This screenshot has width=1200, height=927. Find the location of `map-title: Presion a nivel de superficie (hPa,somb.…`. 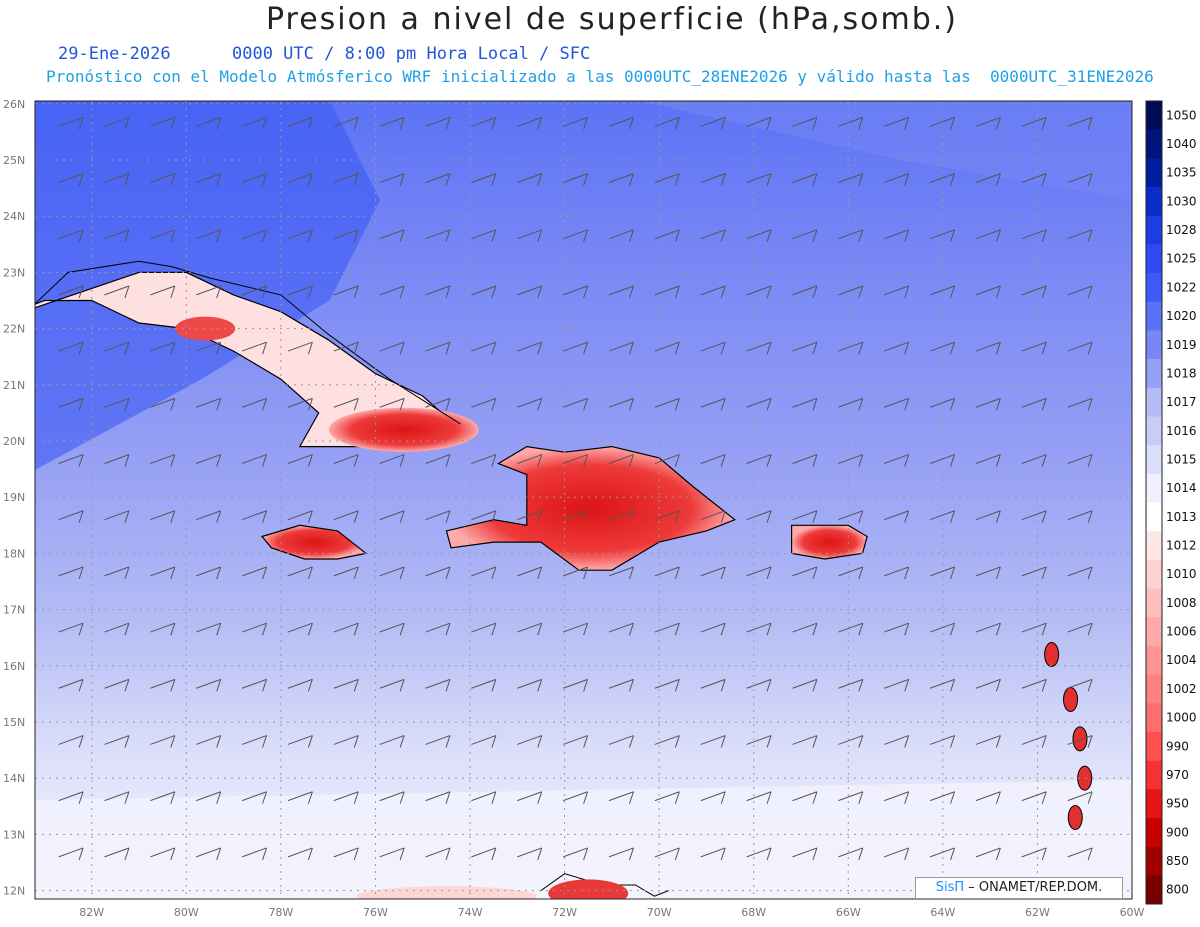

map-title: Presion a nivel de superficie (hPa,somb.… is located at coordinates (612, 19).